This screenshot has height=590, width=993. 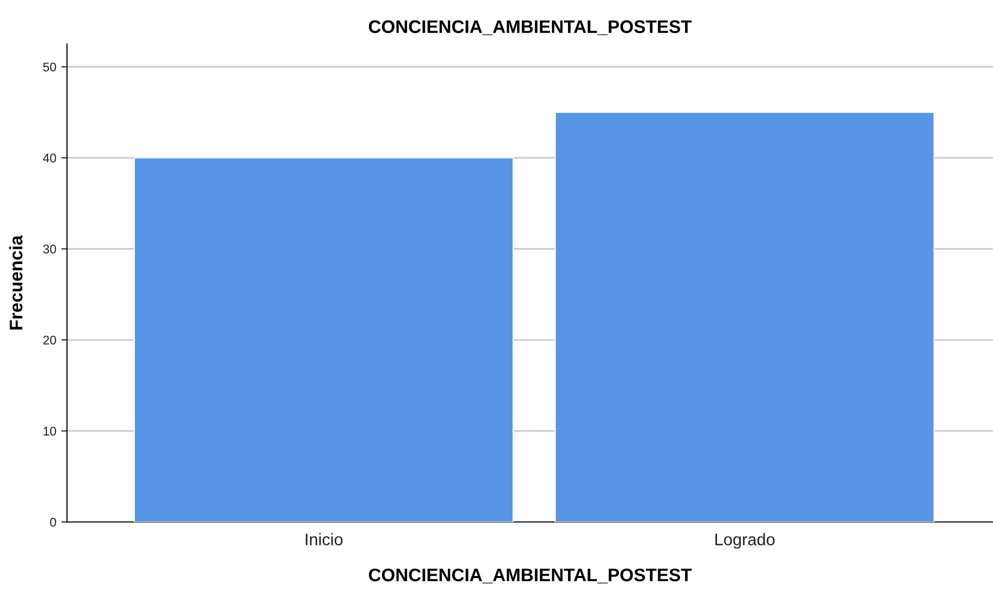 What do you see at coordinates (324, 539) in the screenshot?
I see `x-tick-label: Inicio` at bounding box center [324, 539].